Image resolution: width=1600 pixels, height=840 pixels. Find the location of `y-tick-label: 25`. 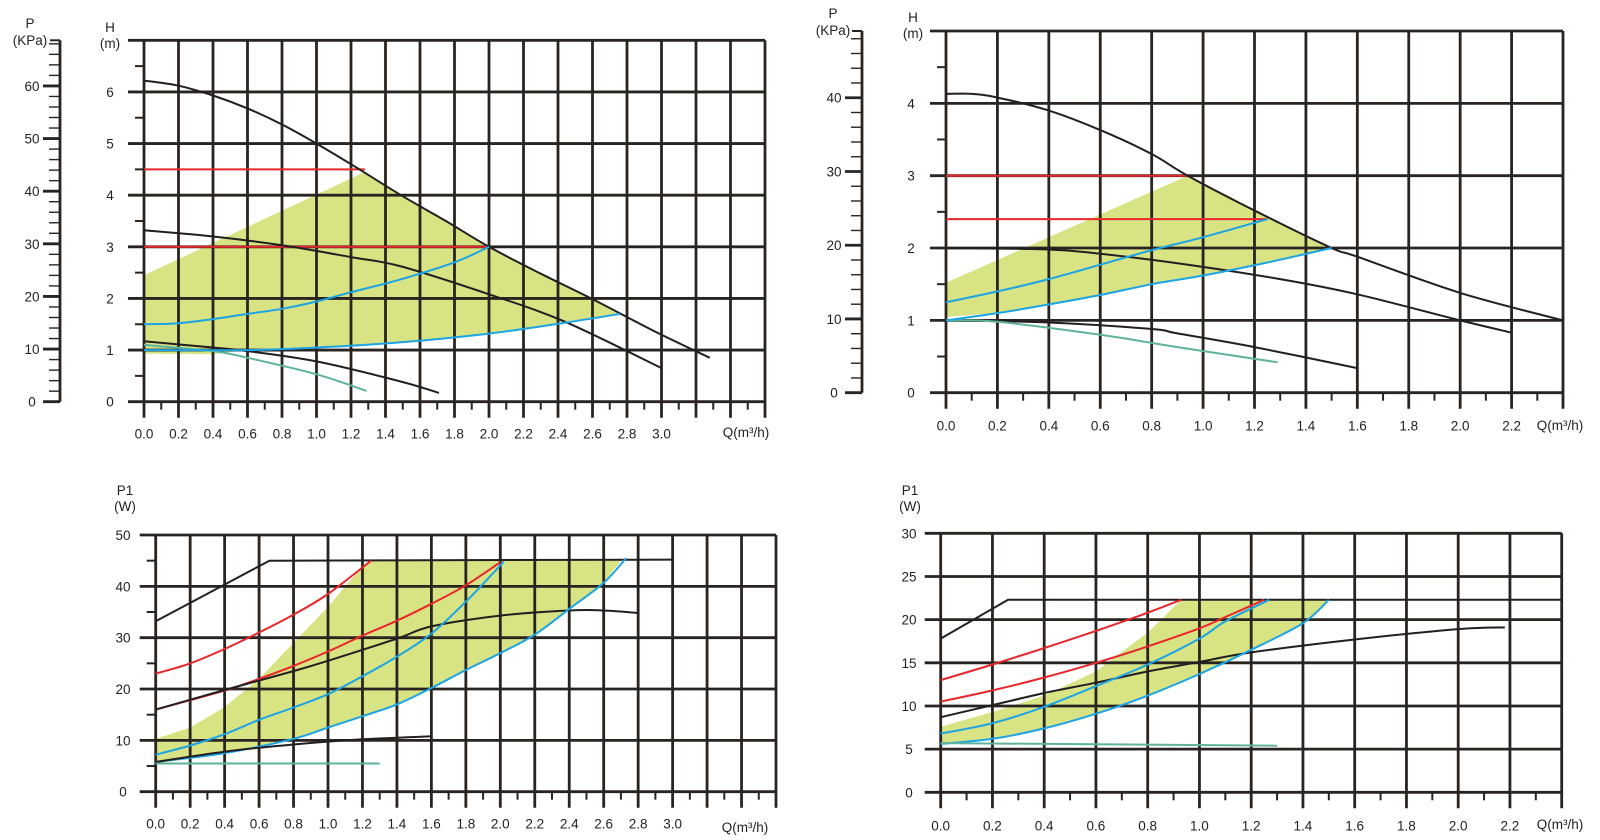

y-tick-label: 25 is located at coordinates (908, 576).